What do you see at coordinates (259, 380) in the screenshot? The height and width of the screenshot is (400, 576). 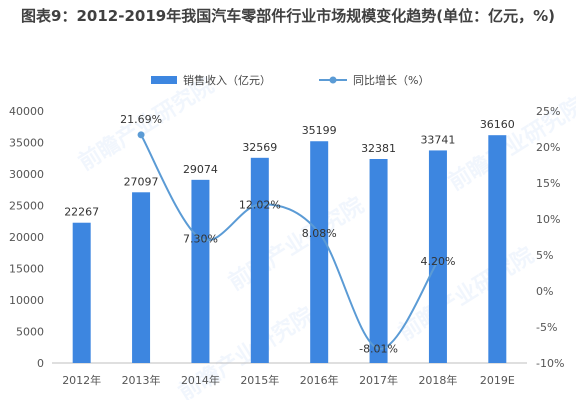 I see `x-tick-label: 2015年` at bounding box center [259, 380].